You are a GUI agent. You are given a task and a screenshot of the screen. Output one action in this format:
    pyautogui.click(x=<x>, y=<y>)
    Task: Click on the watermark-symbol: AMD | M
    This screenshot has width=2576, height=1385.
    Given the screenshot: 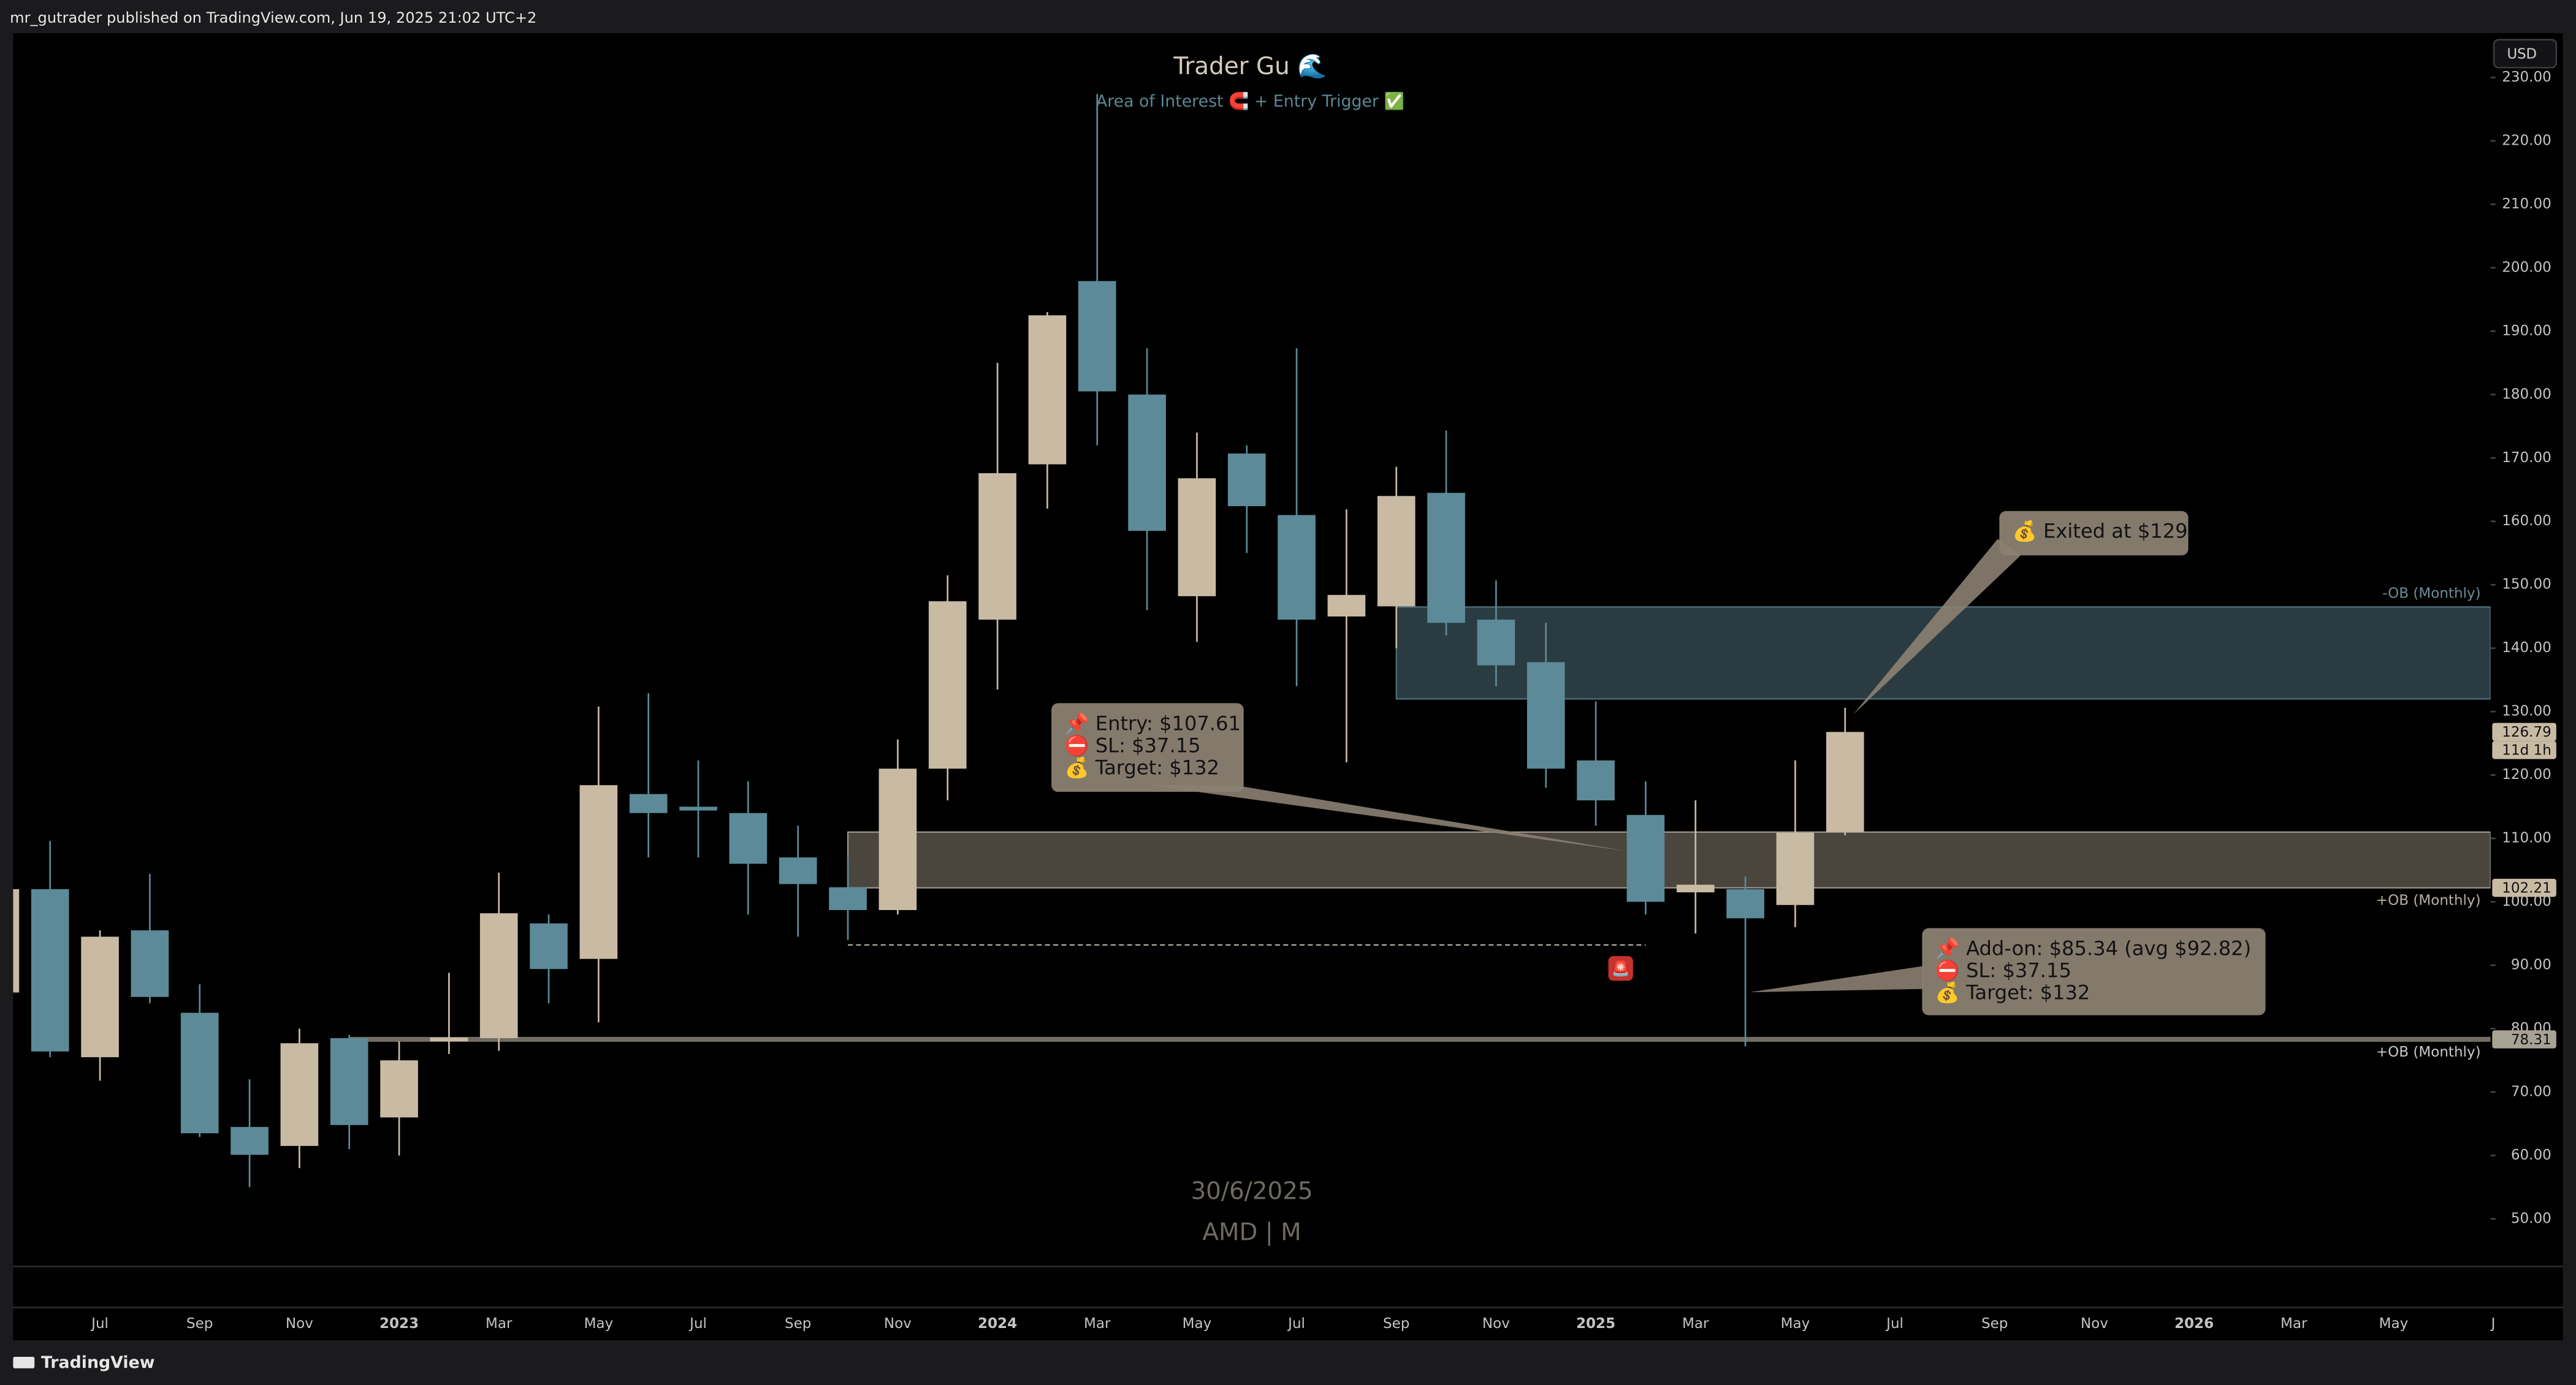 What is the action you would take?
    pyautogui.click(x=1251, y=1232)
    